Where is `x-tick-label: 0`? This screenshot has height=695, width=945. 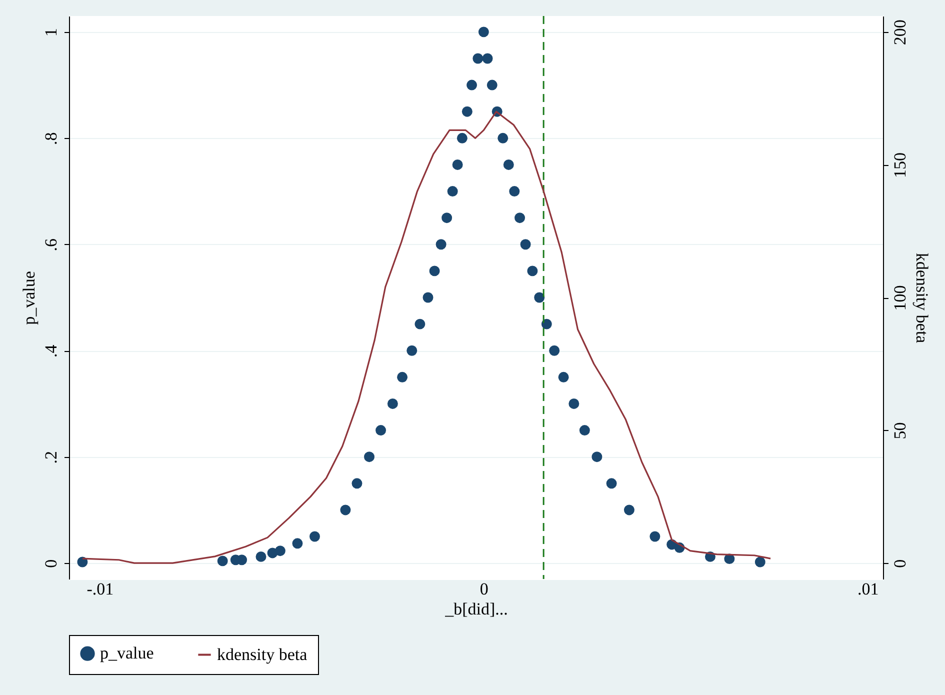
x-tick-label: 0 is located at coordinates (484, 589).